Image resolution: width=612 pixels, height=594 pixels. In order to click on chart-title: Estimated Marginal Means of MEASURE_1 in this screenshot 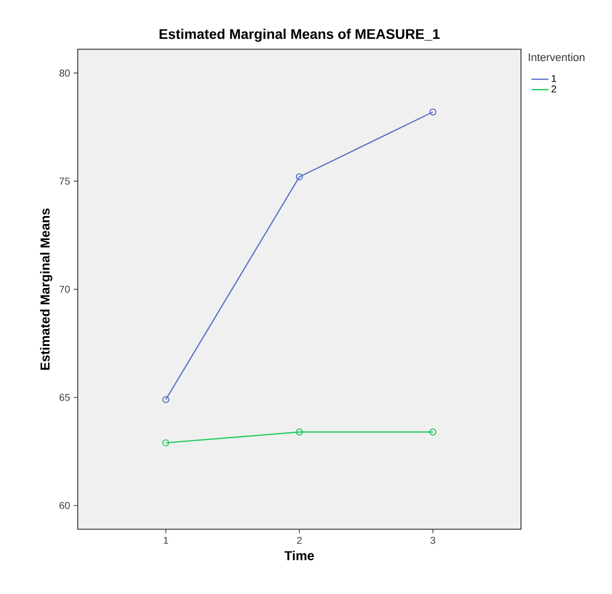, I will do `click(300, 35)`.